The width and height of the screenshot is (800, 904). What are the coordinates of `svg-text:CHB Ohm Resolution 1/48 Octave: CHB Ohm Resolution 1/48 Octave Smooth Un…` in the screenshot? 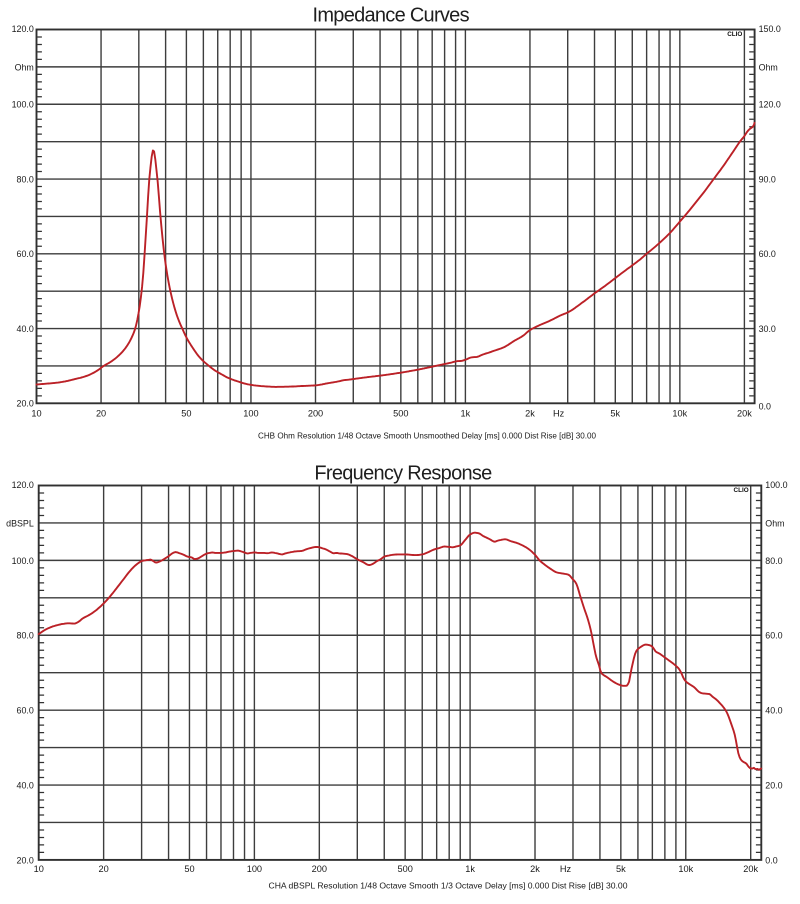 It's located at (427, 435).